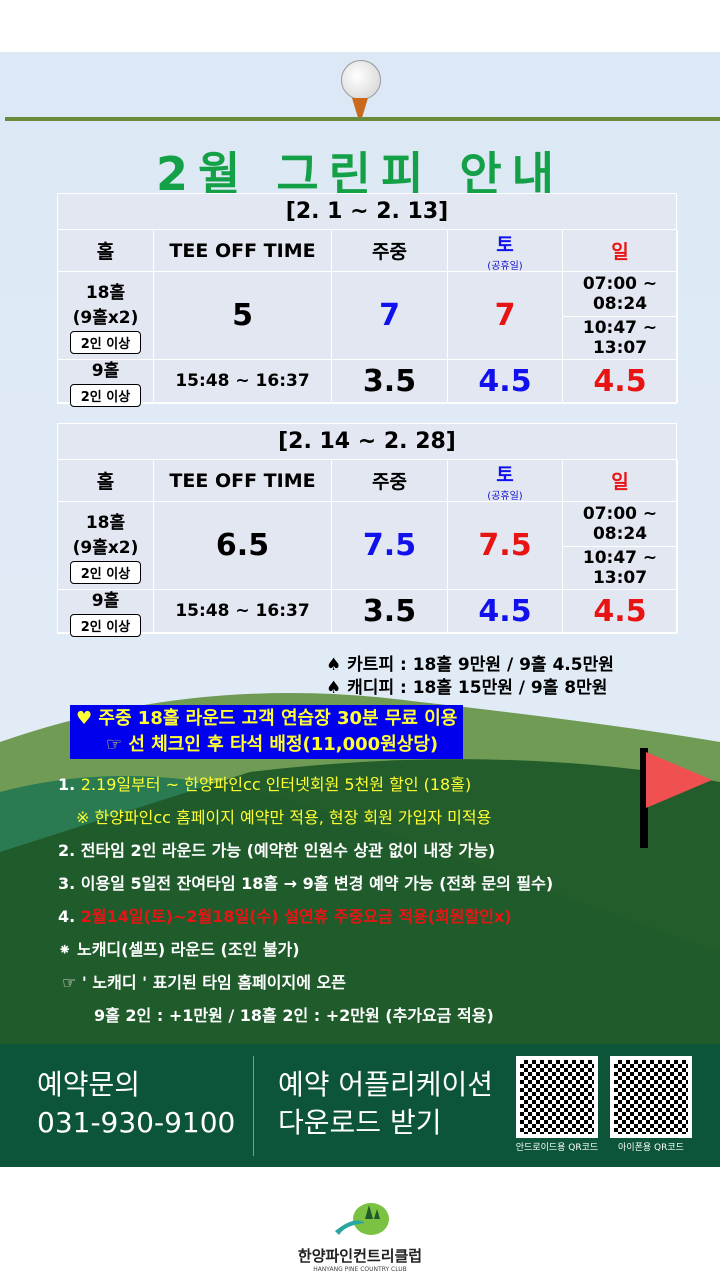 The height and width of the screenshot is (1280, 720). What do you see at coordinates (360, 1122) in the screenshot?
I see `app-download-label: 다운로드 받기` at bounding box center [360, 1122].